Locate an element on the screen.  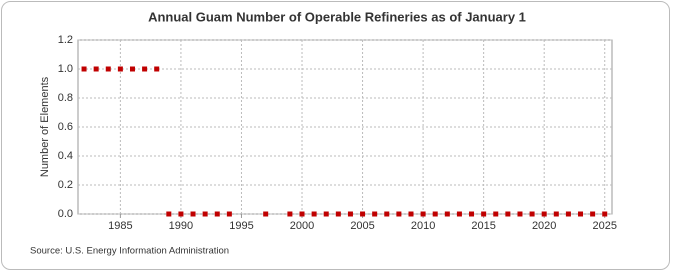
x-tick-label: 2020 is located at coordinates (544, 226).